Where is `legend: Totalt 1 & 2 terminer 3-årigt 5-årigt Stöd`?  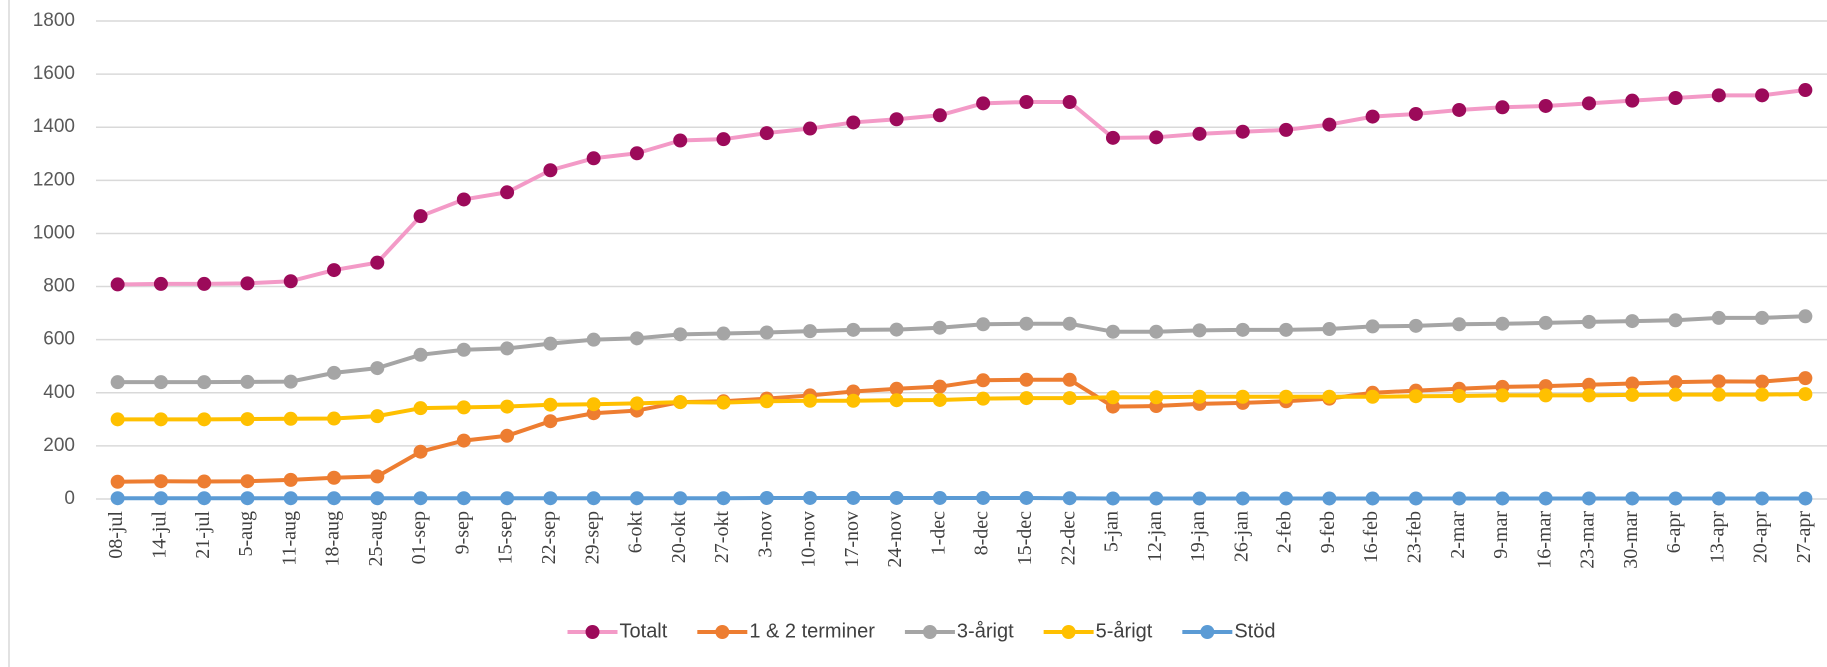
legend: Totalt 1 & 2 terminer 3-årigt 5-årigt Stöd is located at coordinates (921, 631).